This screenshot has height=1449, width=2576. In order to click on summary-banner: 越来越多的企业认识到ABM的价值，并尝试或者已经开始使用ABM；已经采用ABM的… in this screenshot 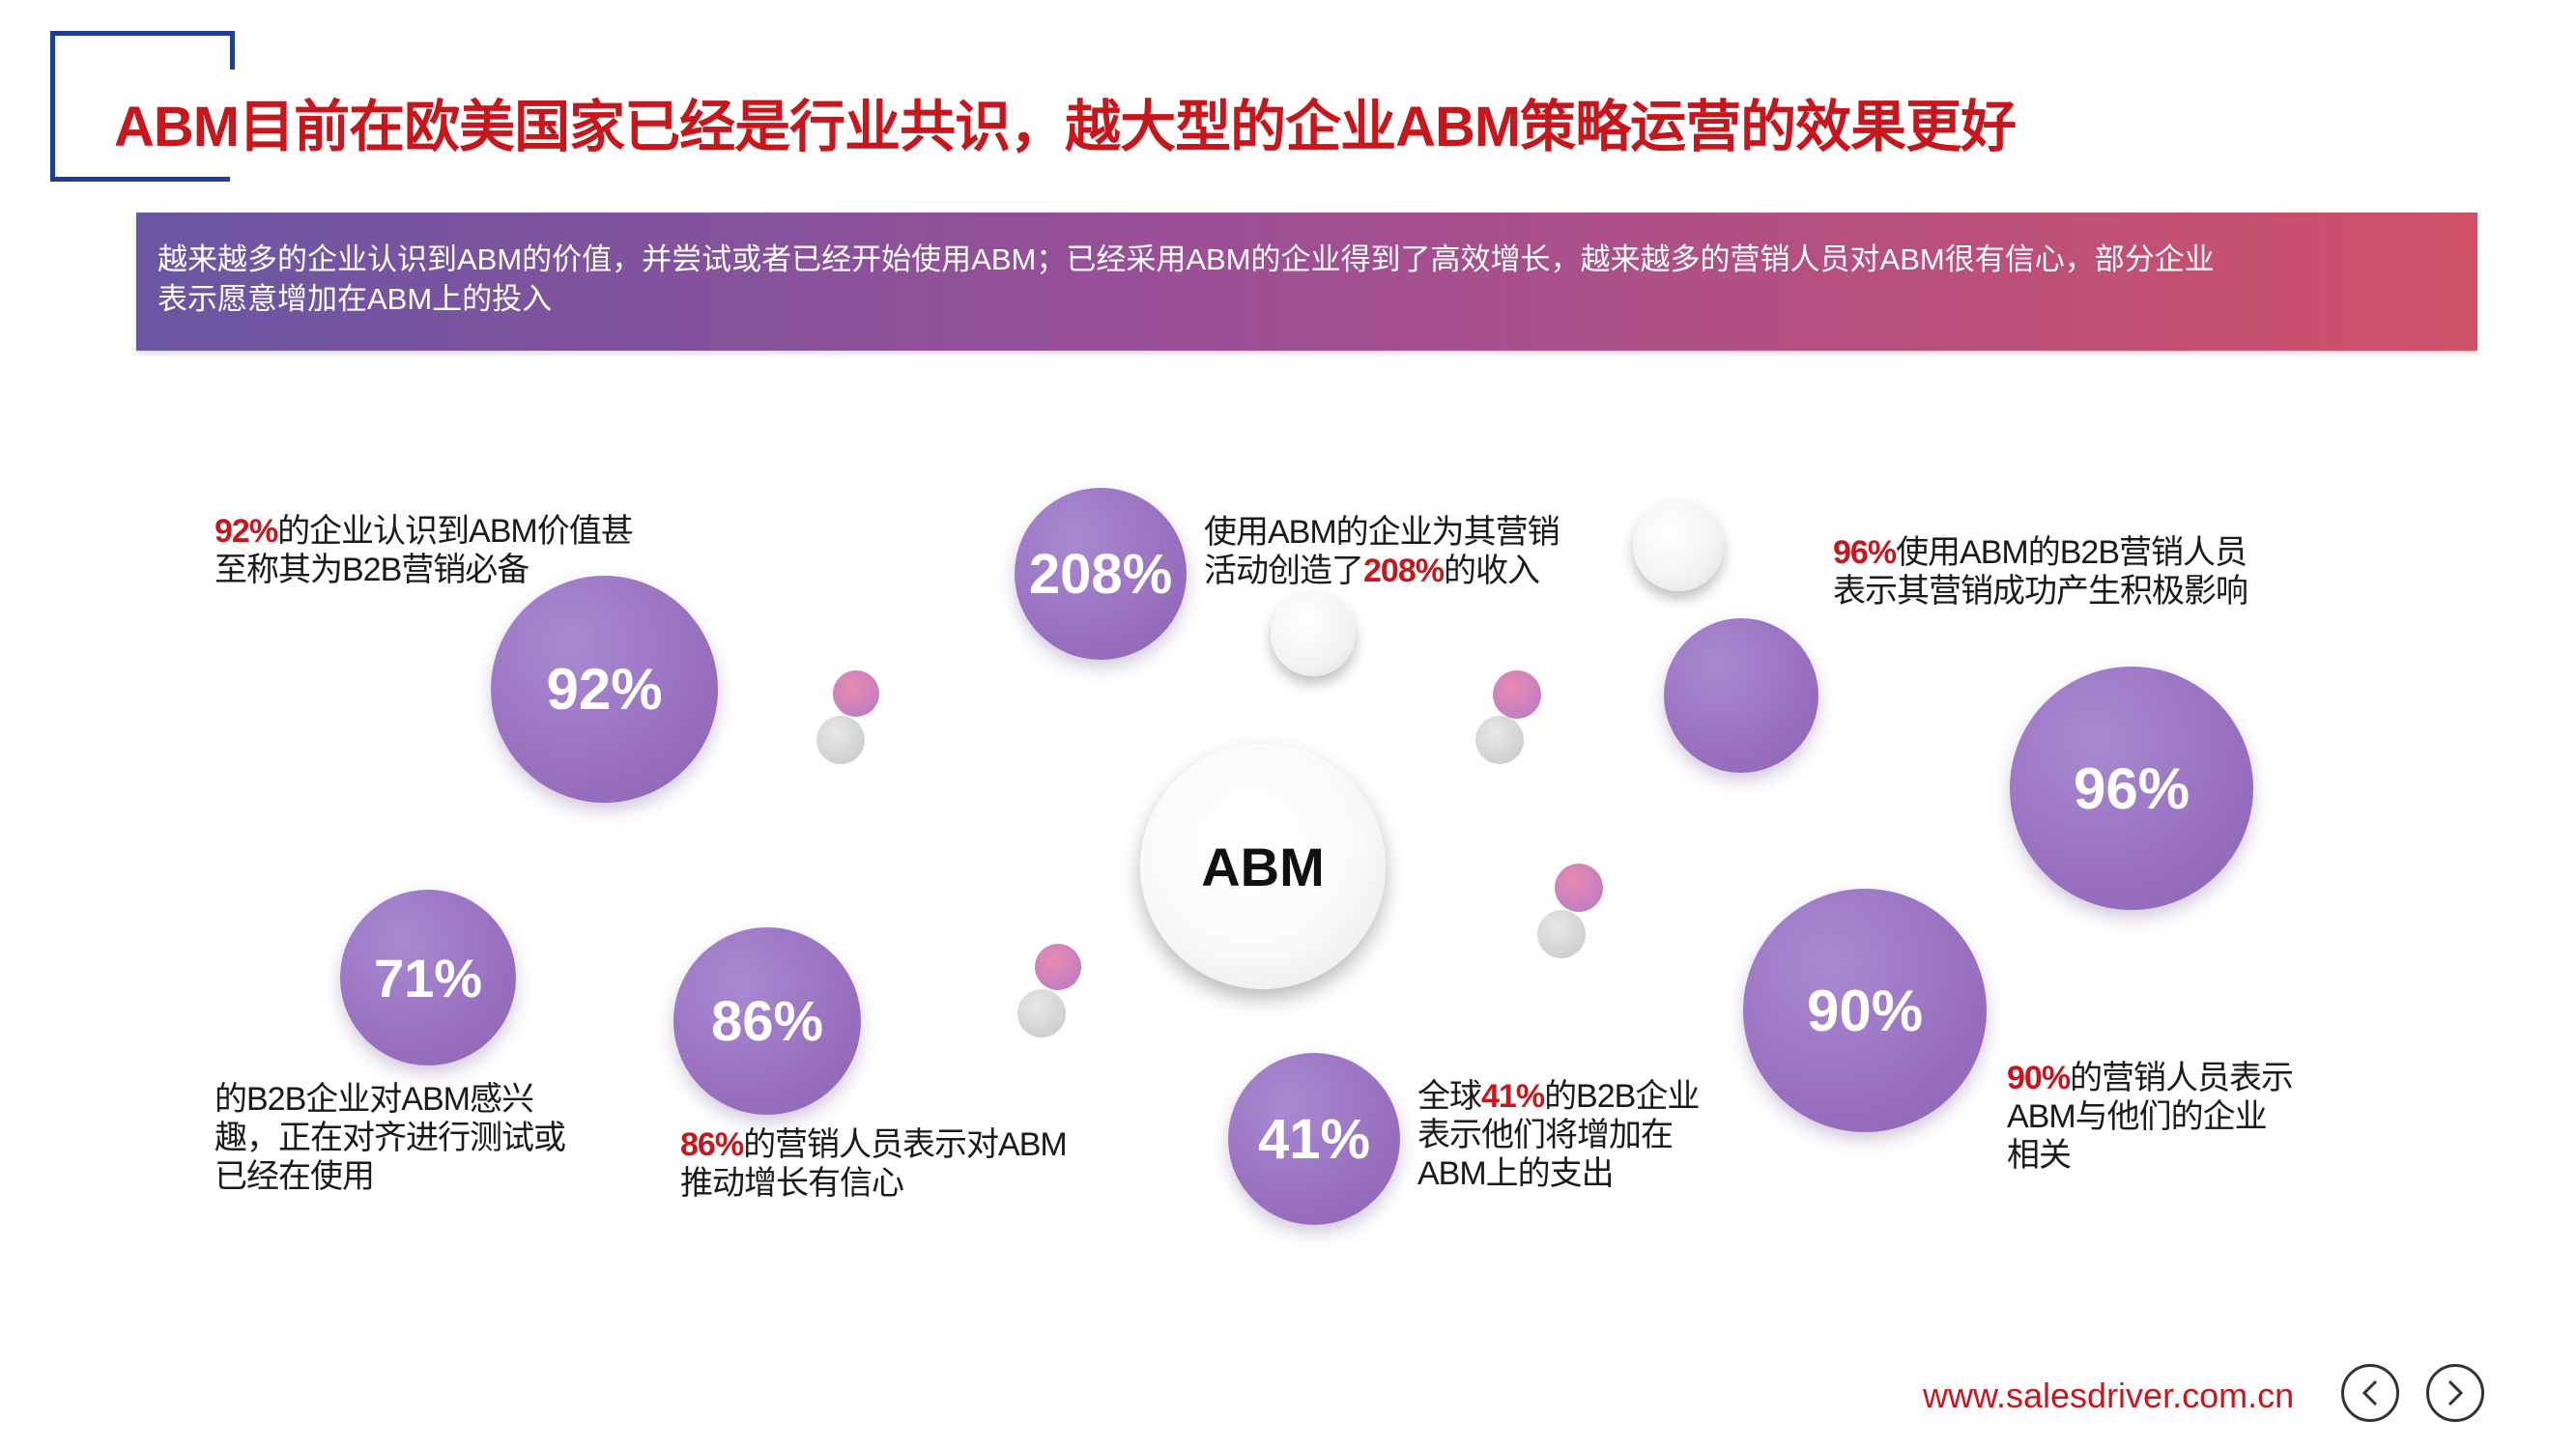, I will do `click(1307, 282)`.